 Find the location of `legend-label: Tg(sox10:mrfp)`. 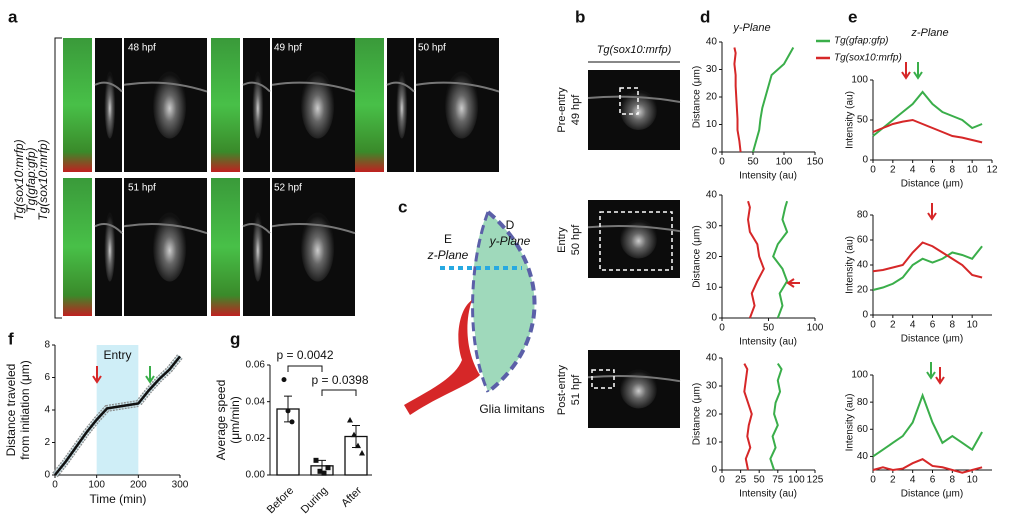

legend-label: Tg(sox10:mrfp) is located at coordinates (868, 58).